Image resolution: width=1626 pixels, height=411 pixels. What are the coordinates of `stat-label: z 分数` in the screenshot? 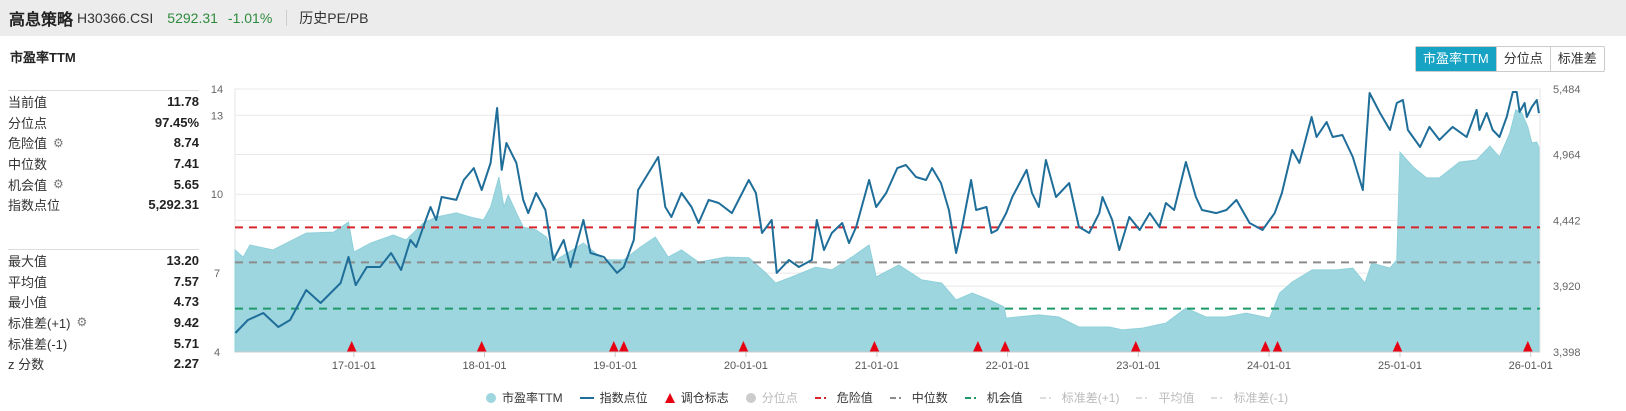 It's located at (26, 365).